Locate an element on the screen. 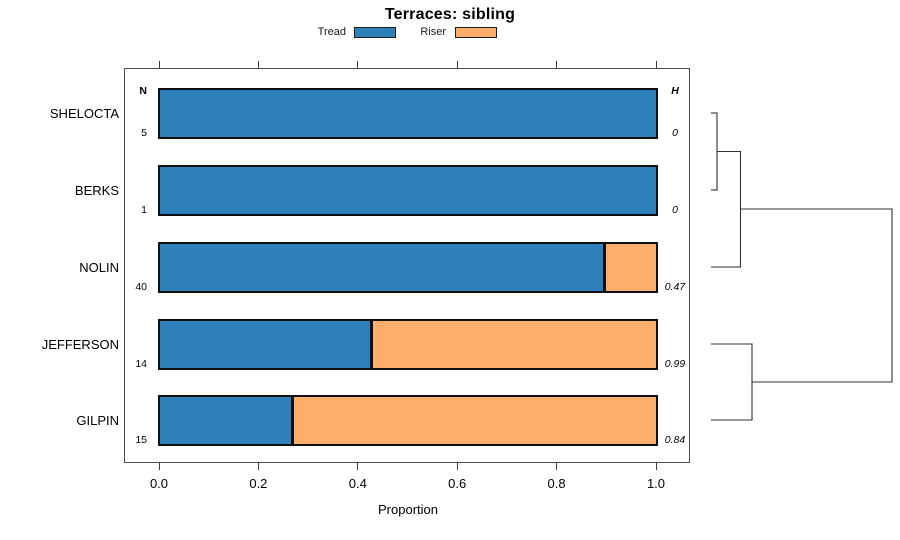 The height and width of the screenshot is (540, 900). category-label: NOLIN is located at coordinates (99, 267).